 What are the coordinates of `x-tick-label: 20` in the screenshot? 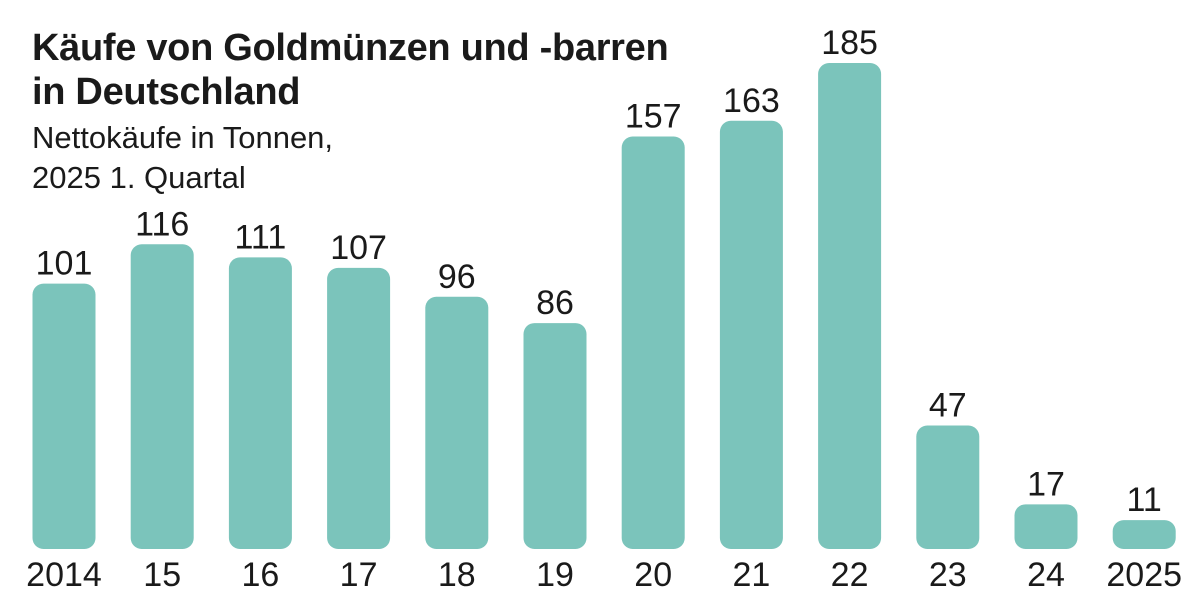 It's located at (653, 575).